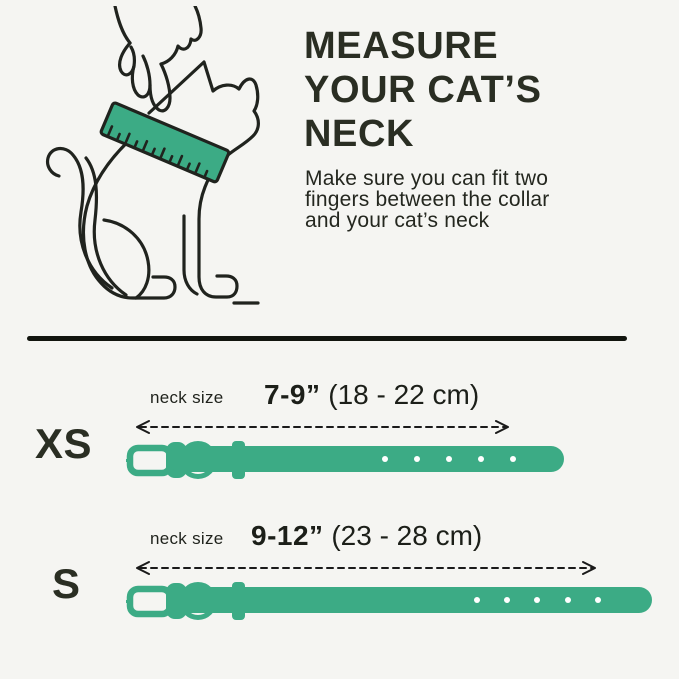  I want to click on cat-tail-inner, so click(106, 226).